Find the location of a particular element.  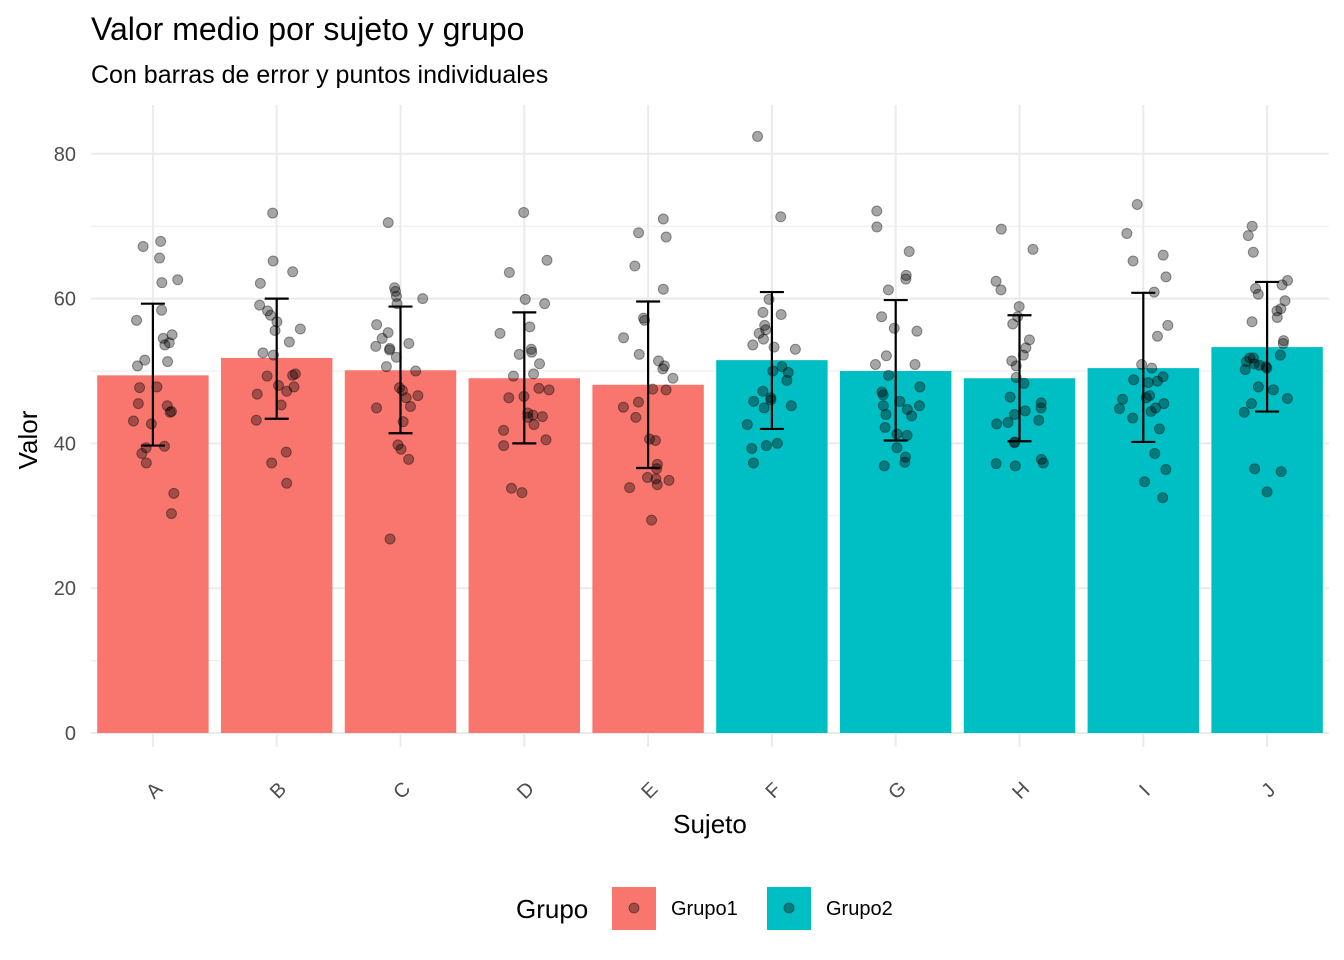

legend-key-point-grupo2 is located at coordinates (789, 908).